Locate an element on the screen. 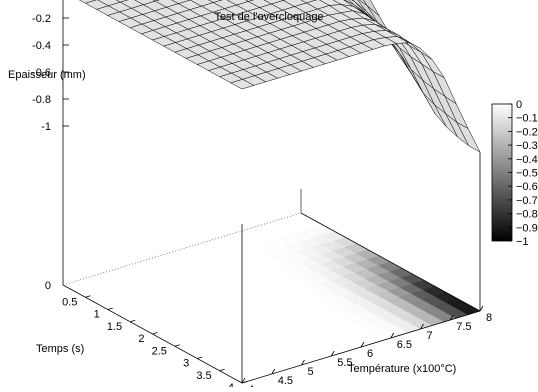 The image size is (538, 392). x-tick-label: 6 is located at coordinates (370, 354).